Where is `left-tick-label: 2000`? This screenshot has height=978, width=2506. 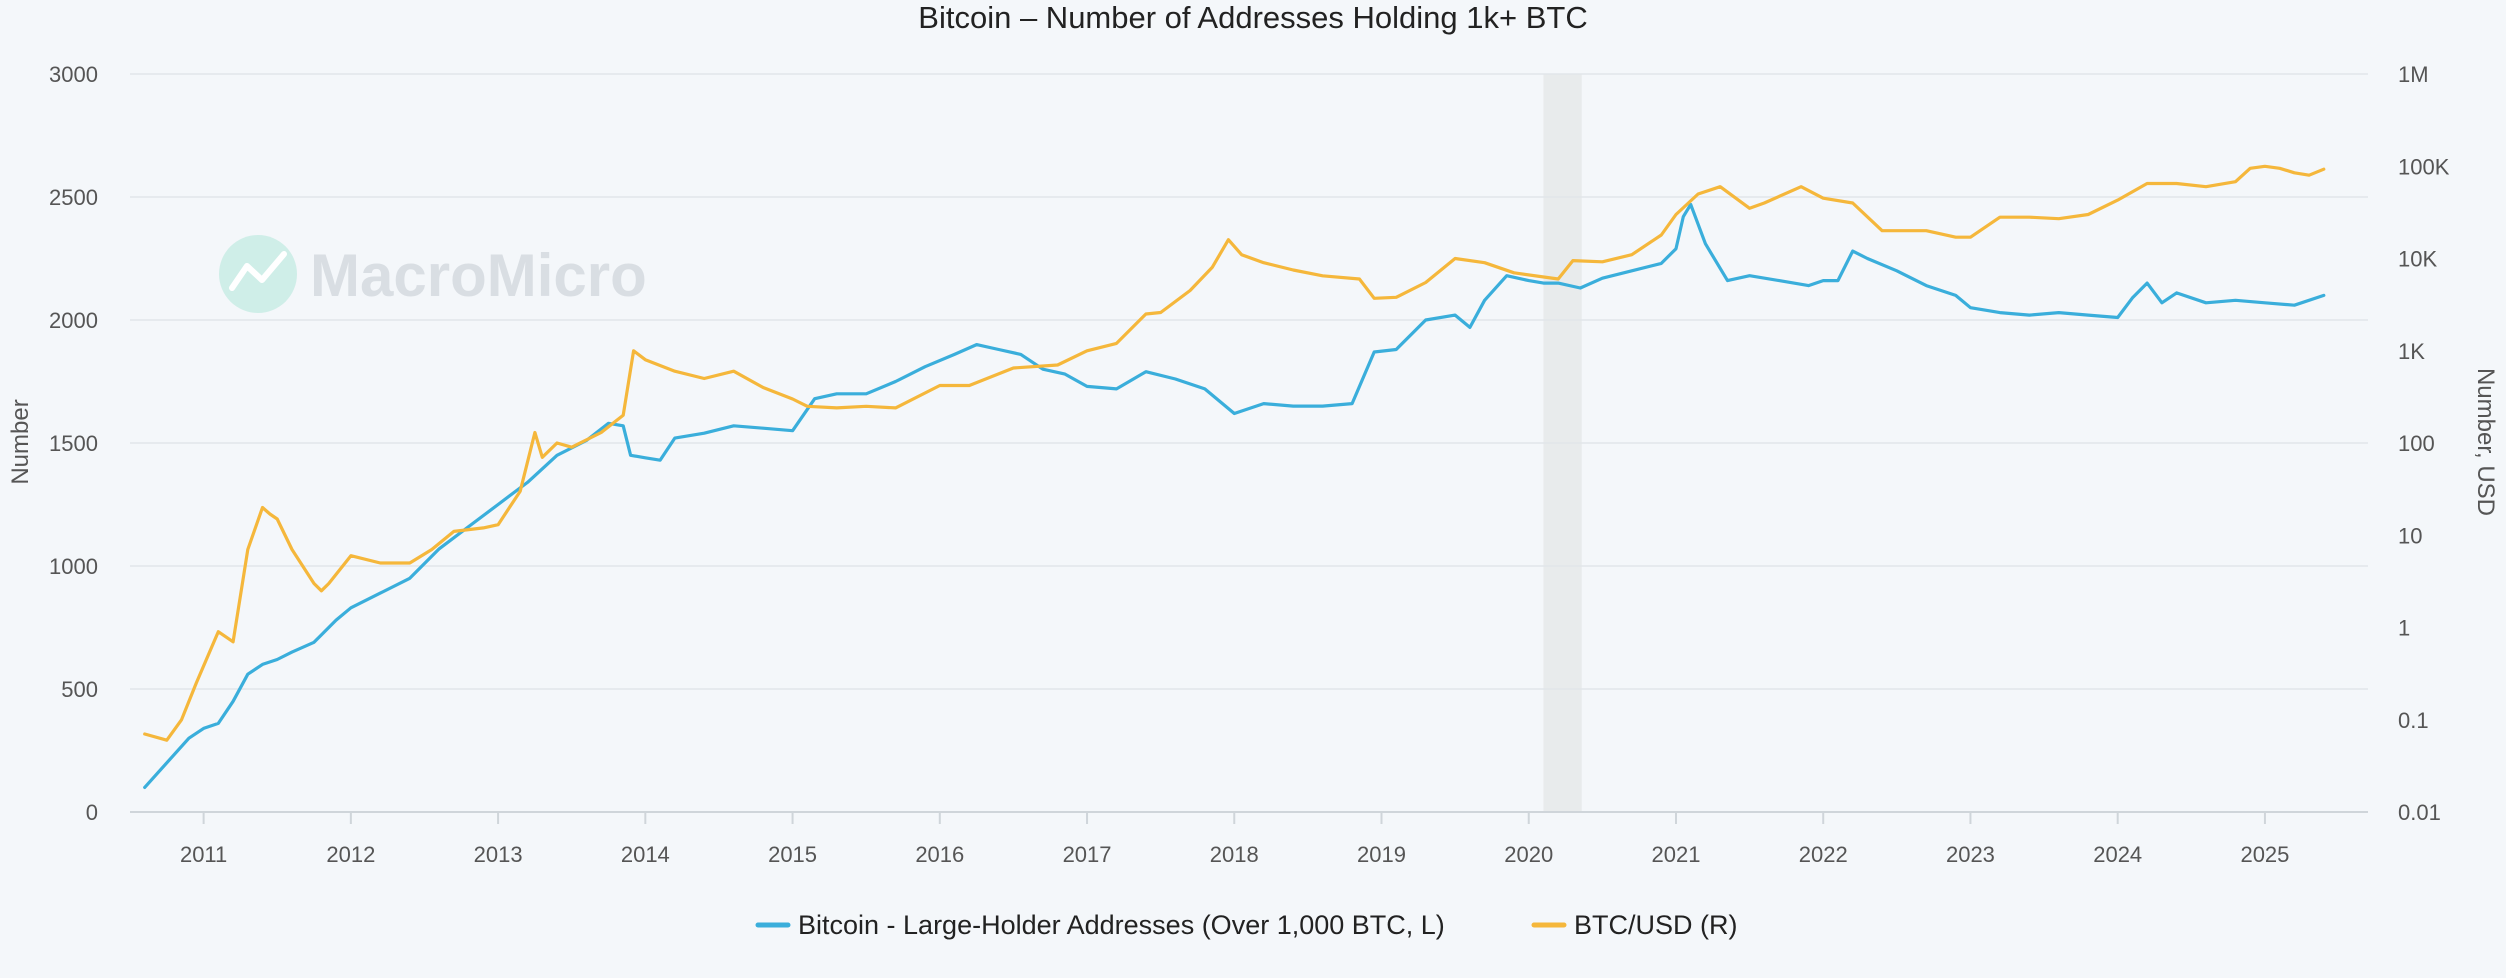
left-tick-label: 2000 is located at coordinates (73, 320).